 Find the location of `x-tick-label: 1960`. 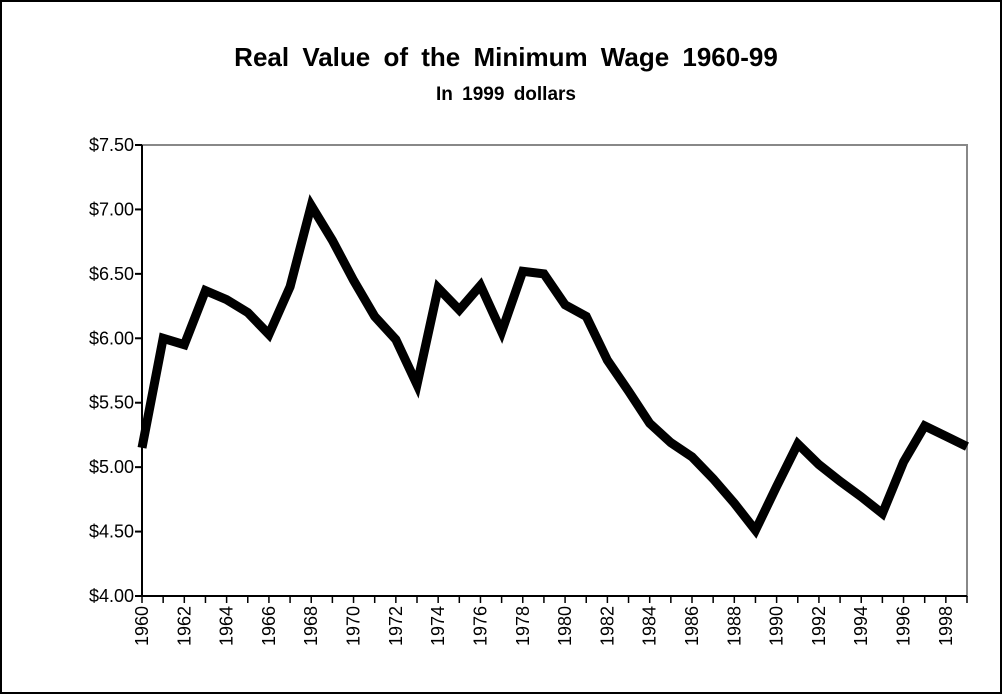

x-tick-label: 1960 is located at coordinates (142, 626).